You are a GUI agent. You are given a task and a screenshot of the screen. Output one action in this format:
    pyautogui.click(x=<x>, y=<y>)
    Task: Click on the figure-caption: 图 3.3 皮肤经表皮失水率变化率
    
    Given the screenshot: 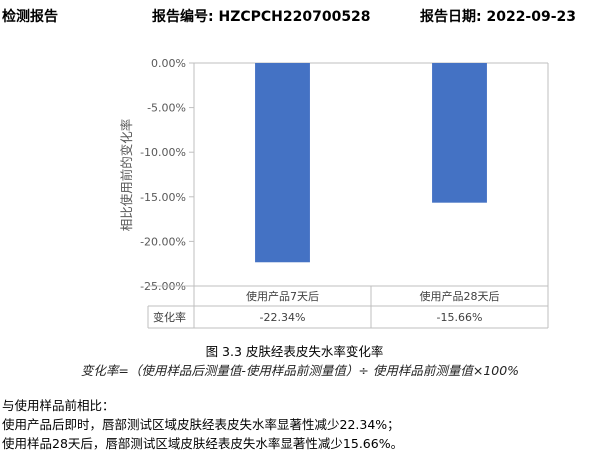 What is the action you would take?
    pyautogui.click(x=294, y=351)
    